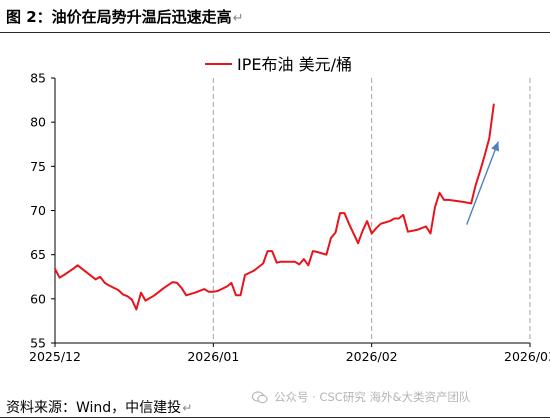  Describe the element at coordinates (275, 417) in the screenshot. I see `bottom-divider` at that location.